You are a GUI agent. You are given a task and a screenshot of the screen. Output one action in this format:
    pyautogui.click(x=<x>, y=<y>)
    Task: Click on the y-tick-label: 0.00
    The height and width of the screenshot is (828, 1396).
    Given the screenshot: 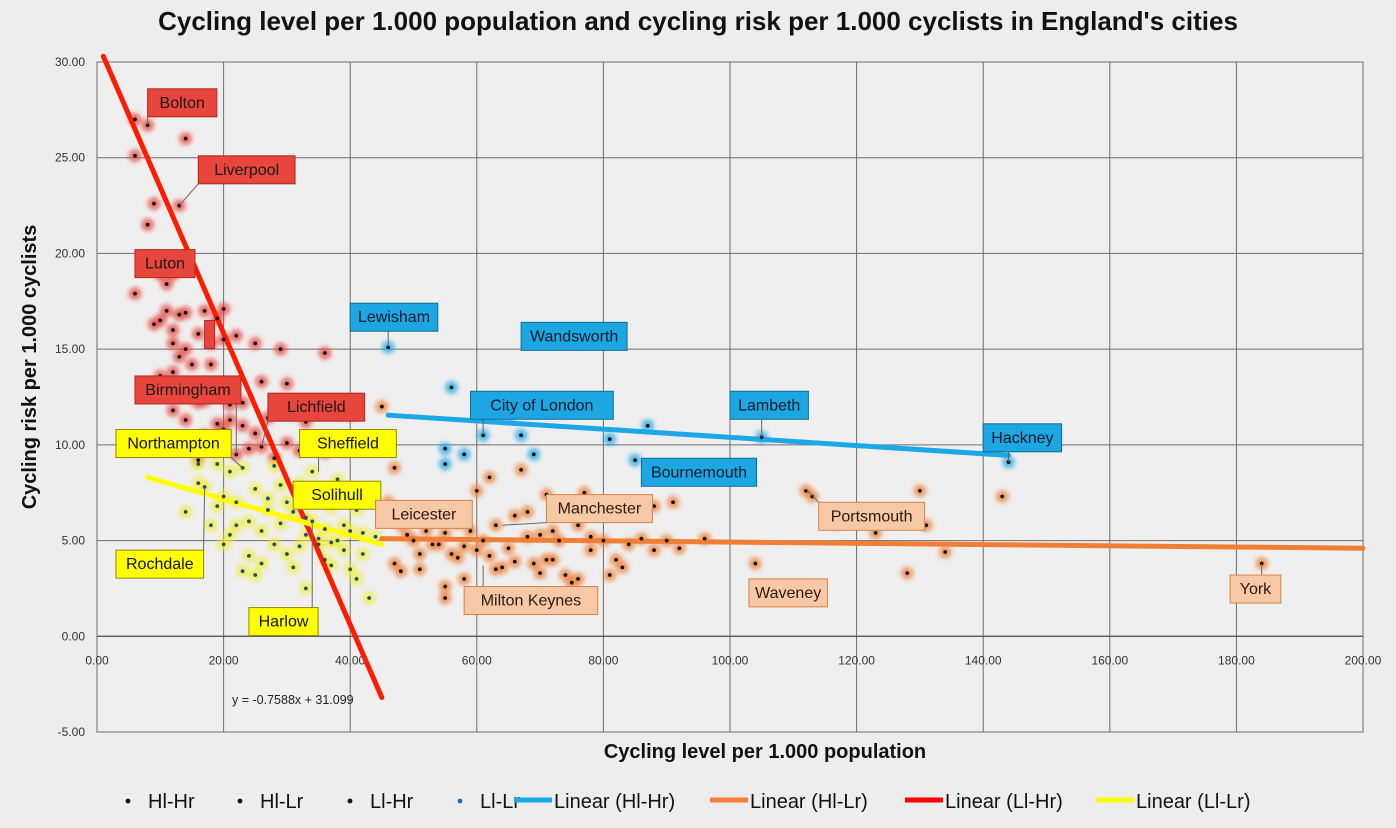 What is the action you would take?
    pyautogui.click(x=74, y=636)
    